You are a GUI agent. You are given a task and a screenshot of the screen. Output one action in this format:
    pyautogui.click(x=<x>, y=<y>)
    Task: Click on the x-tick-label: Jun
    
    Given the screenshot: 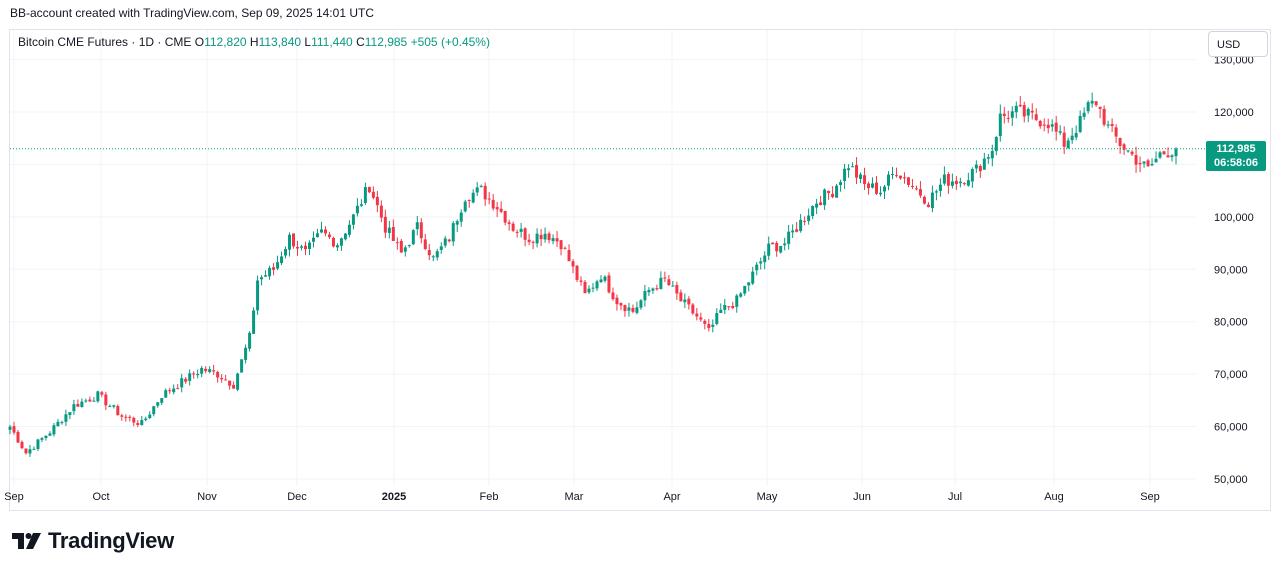 What is the action you would take?
    pyautogui.click(x=862, y=497)
    